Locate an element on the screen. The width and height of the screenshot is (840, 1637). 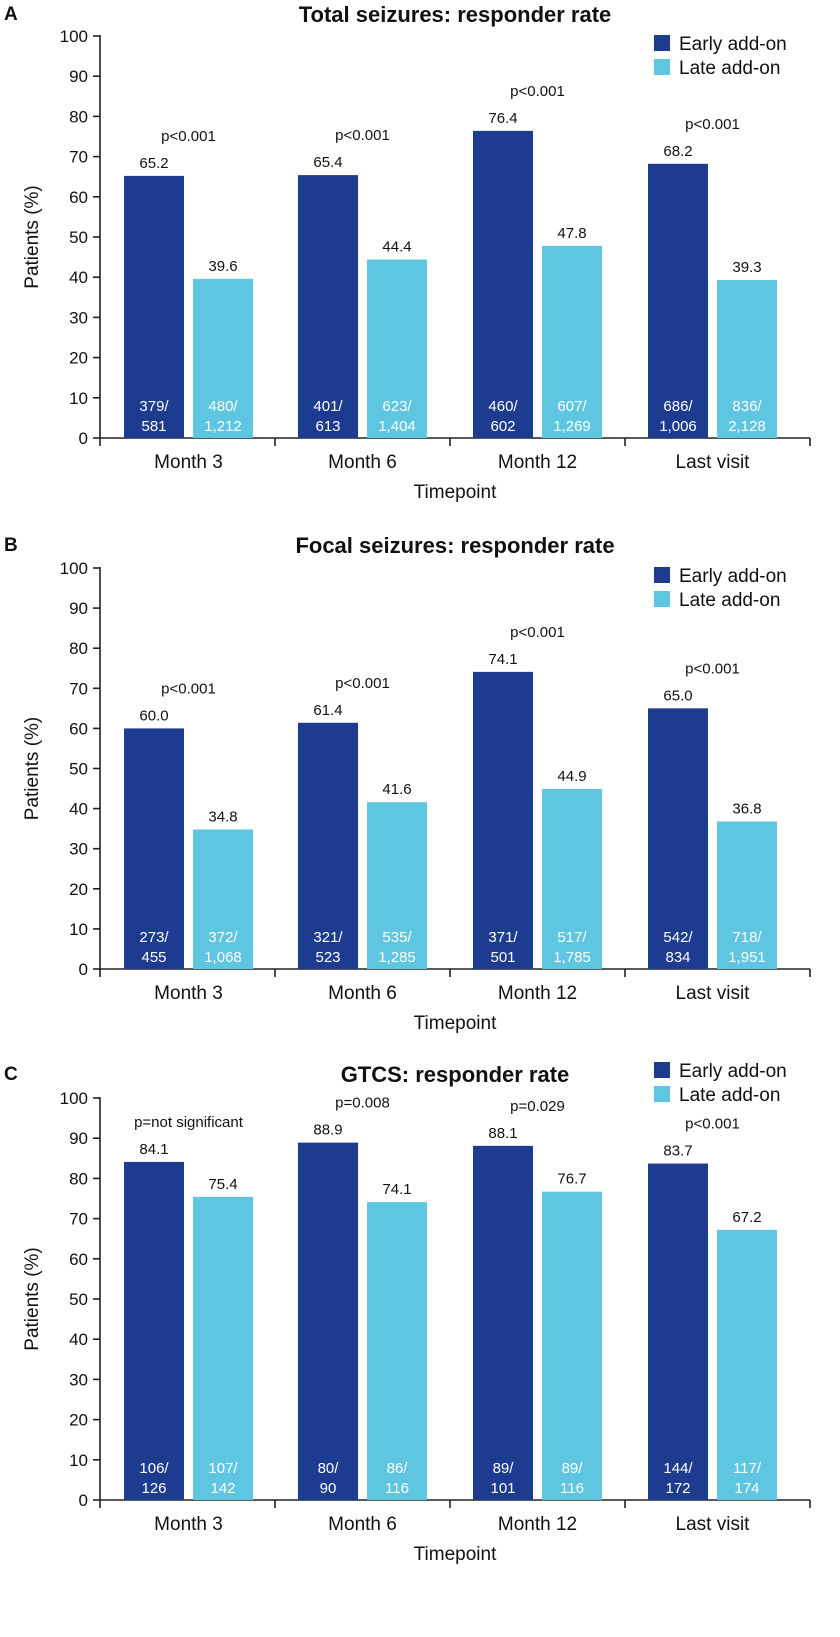
p-value-label: p=not significant is located at coordinates (189, 1122).